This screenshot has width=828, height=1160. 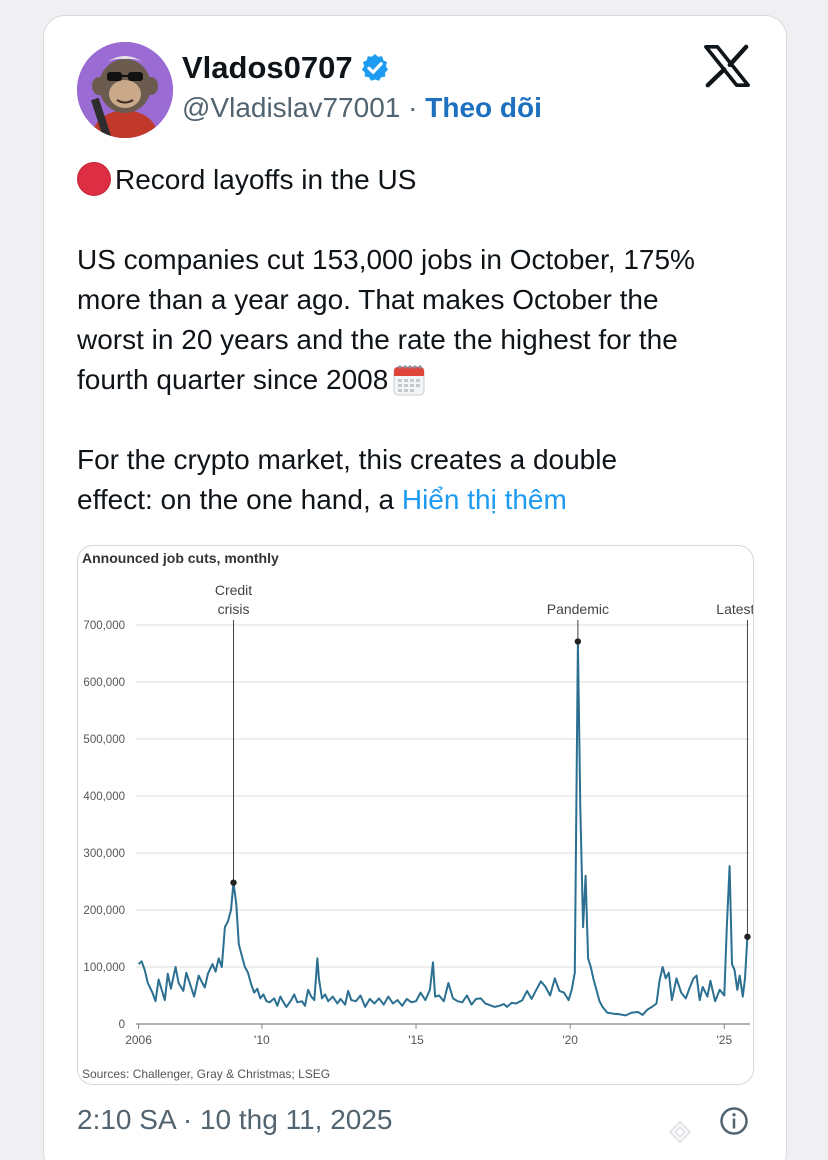 What do you see at coordinates (233, 379) in the screenshot?
I see `body-line-4-text: fourth quarter since 2008` at bounding box center [233, 379].